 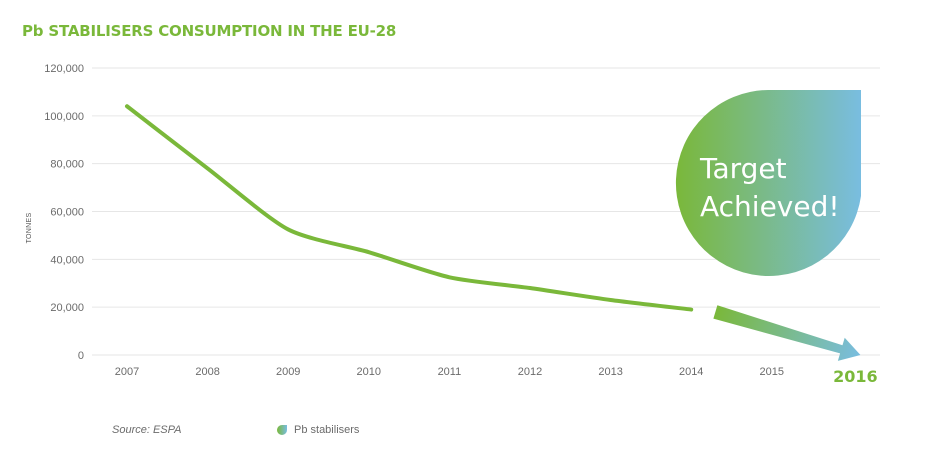 What do you see at coordinates (67, 213) in the screenshot?
I see `y-tick-label: 60,000` at bounding box center [67, 213].